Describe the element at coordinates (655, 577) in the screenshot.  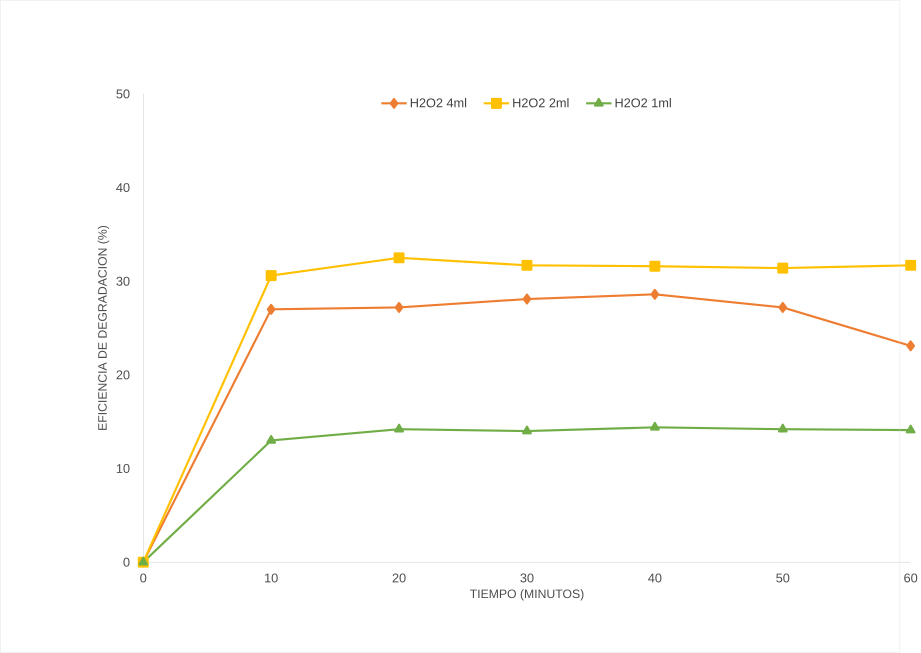
I see `x-tick-label: 40` at that location.